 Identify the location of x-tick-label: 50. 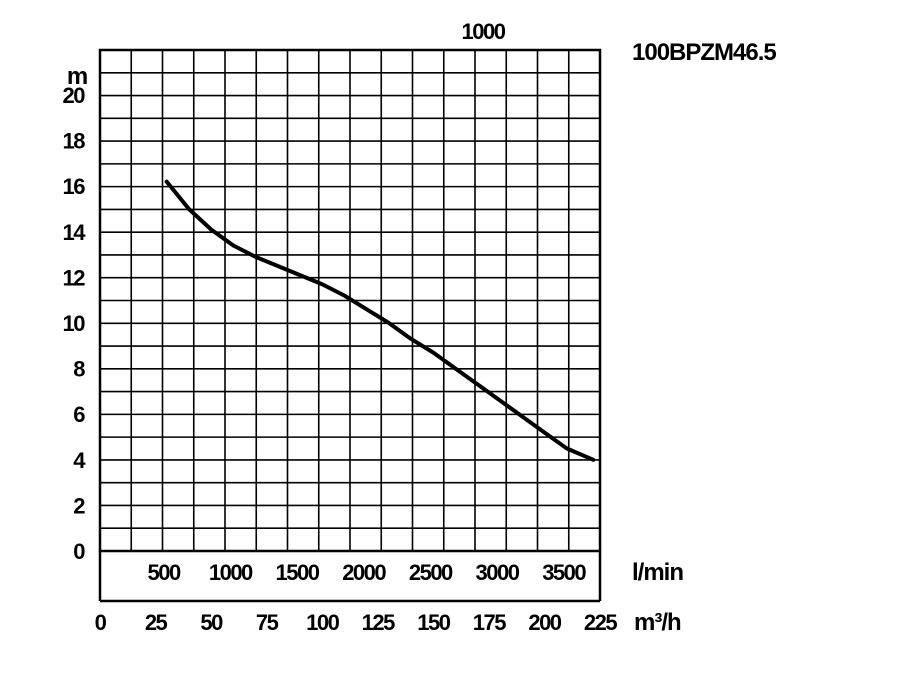
(211, 622).